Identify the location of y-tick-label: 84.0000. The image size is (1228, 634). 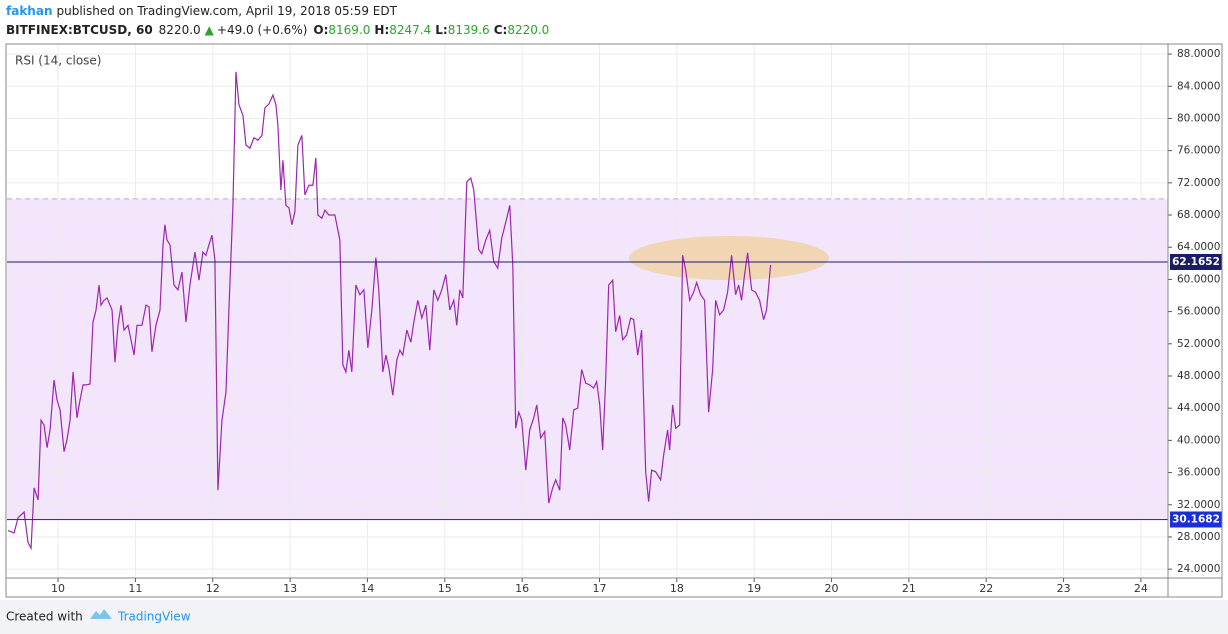
(1198, 86).